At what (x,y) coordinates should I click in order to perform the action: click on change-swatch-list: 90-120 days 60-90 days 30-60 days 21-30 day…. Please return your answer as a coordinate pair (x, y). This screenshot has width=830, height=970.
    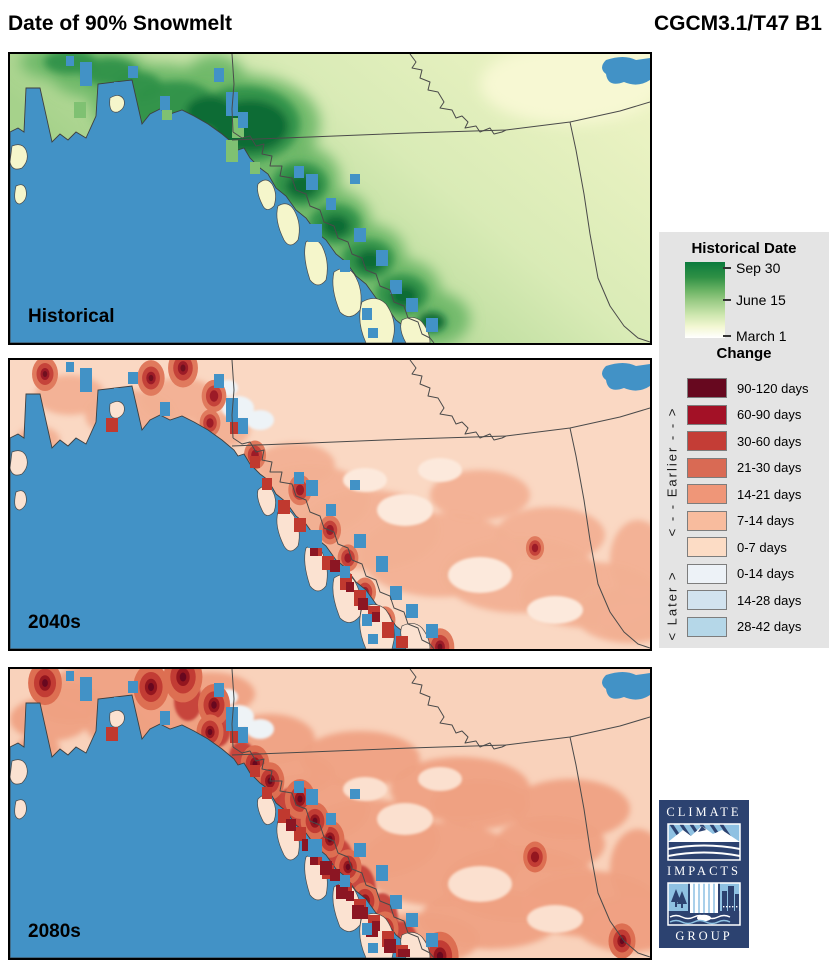
    Looking at the image, I should click on (748, 510).